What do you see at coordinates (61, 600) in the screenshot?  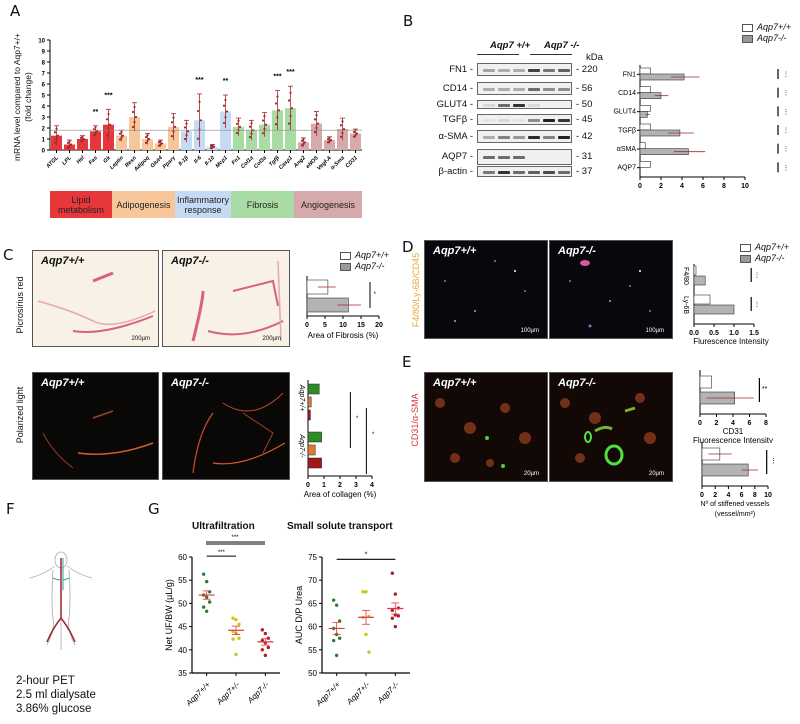 I see `mouse-vasculature-illustration` at bounding box center [61, 600].